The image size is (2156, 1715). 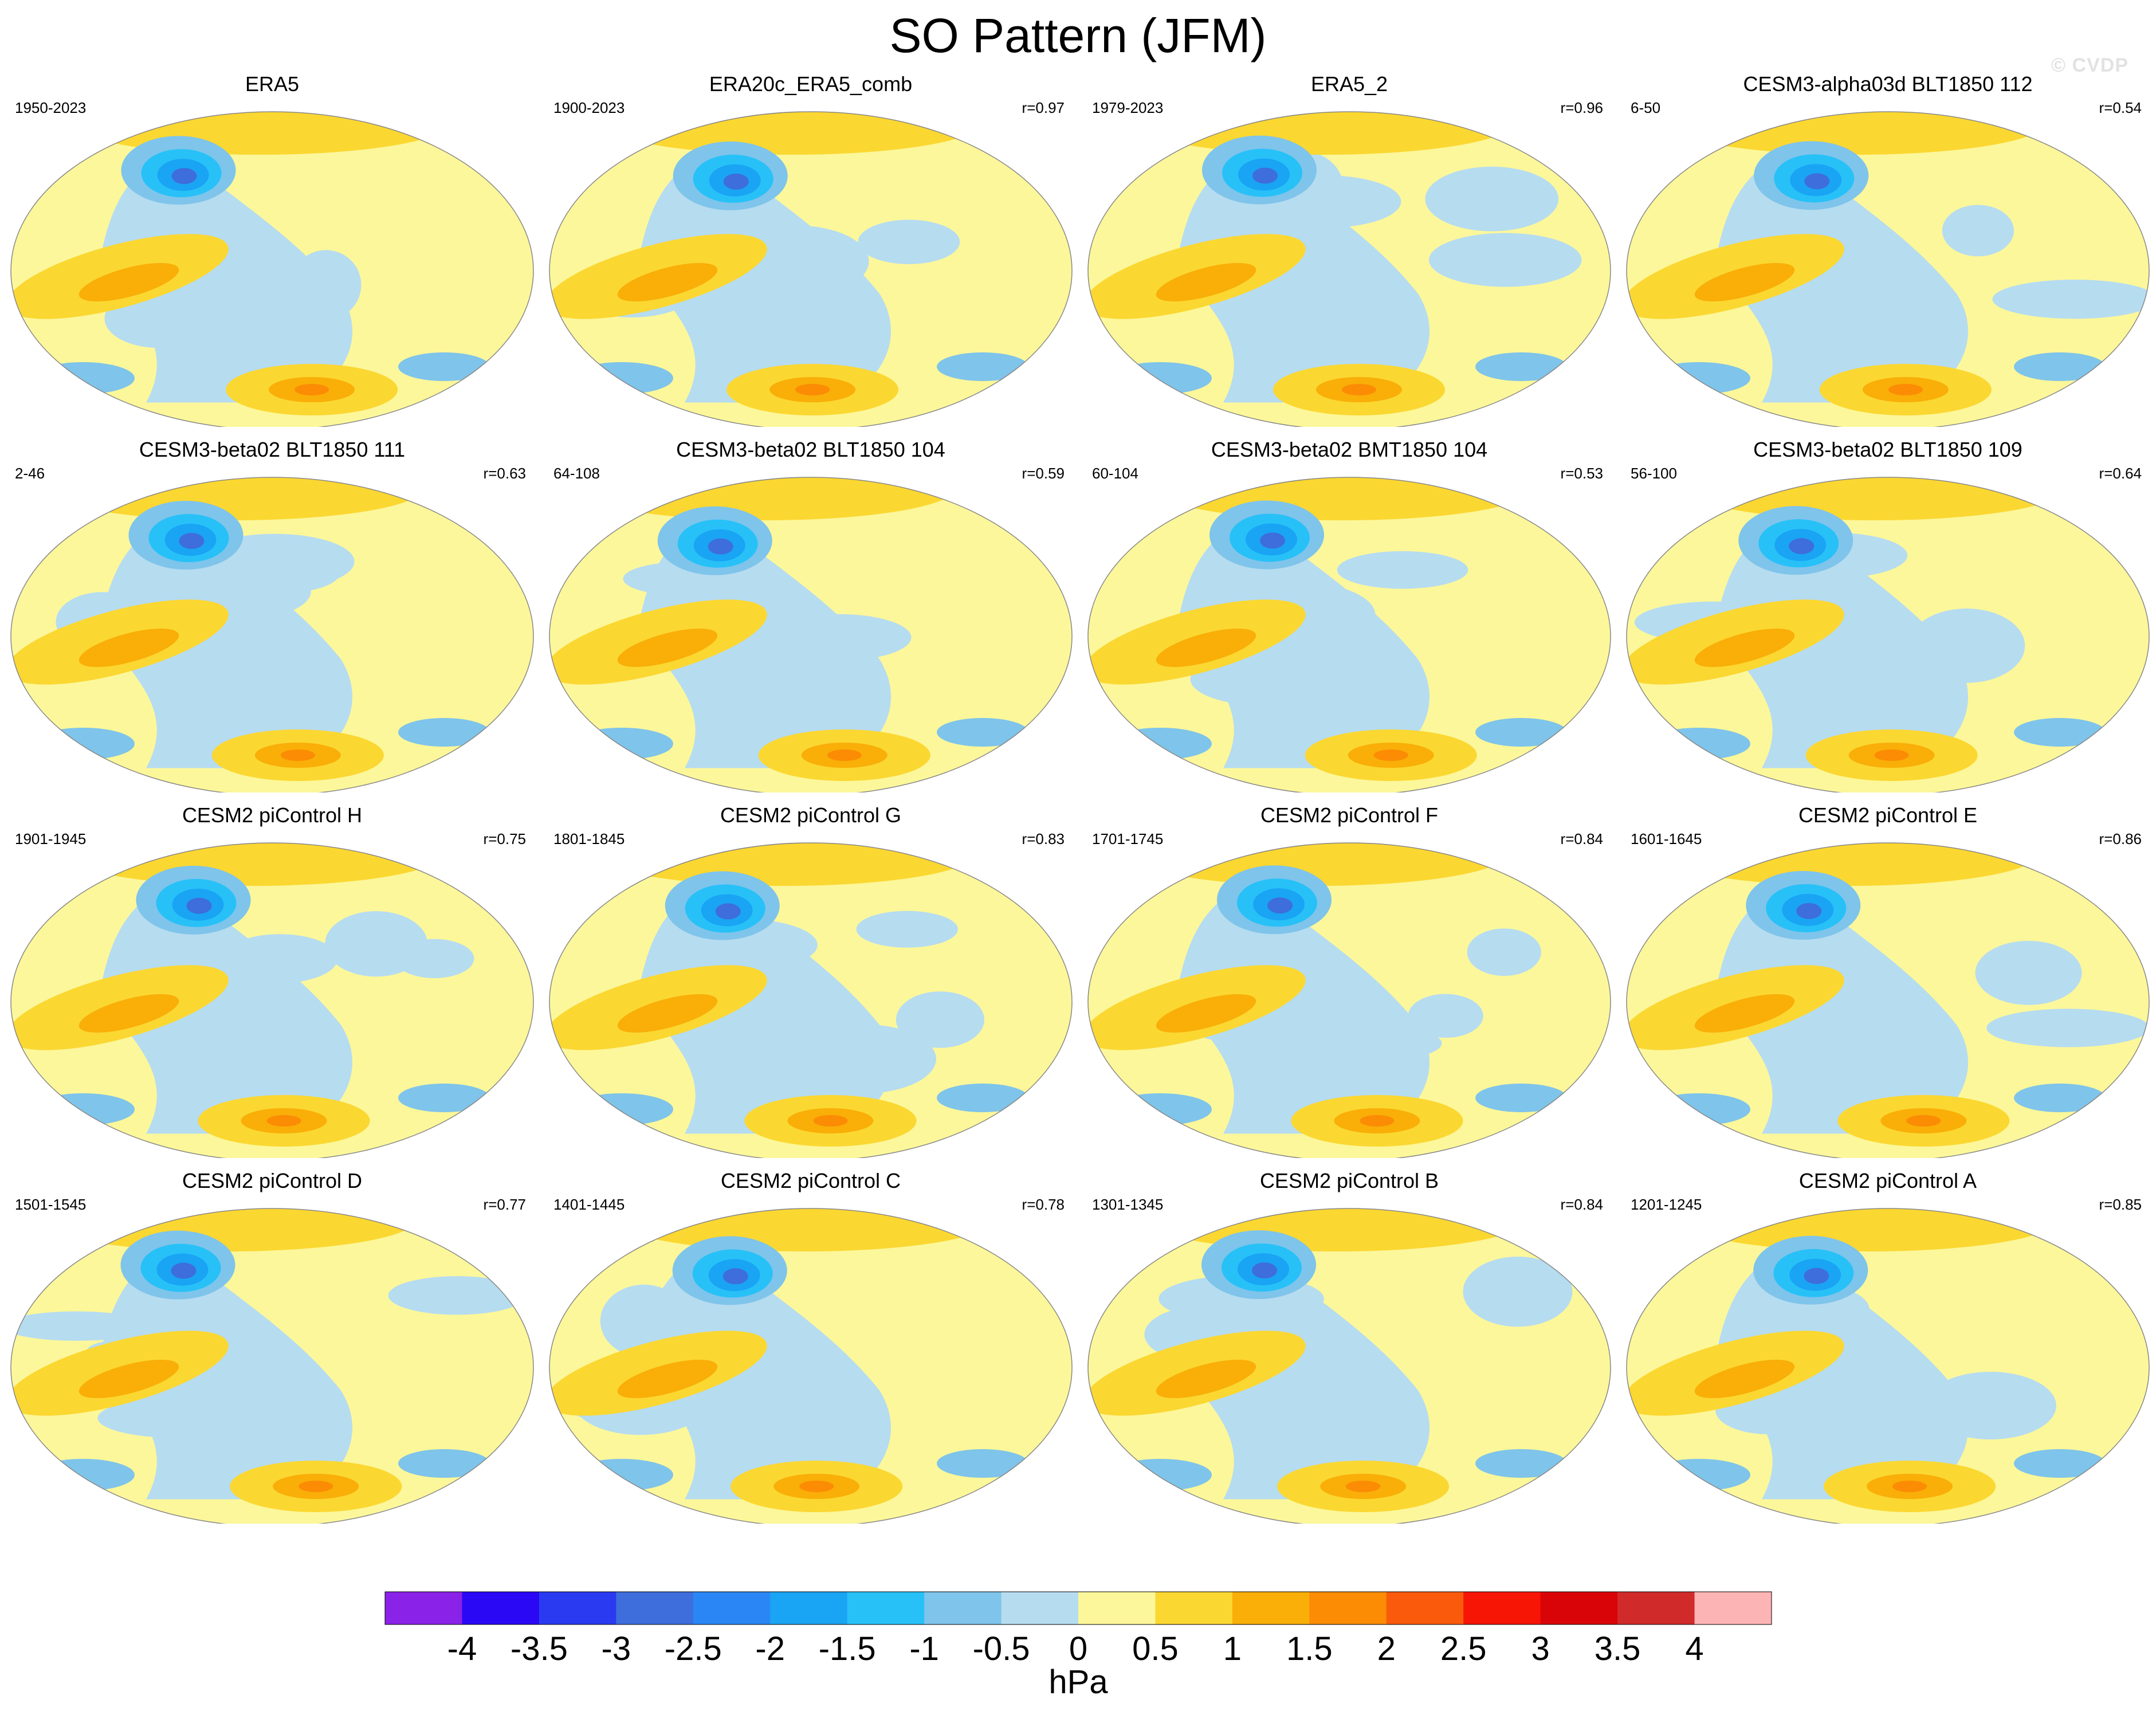 I want to click on colorbar-tick-label: -2.5, so click(x=693, y=1648).